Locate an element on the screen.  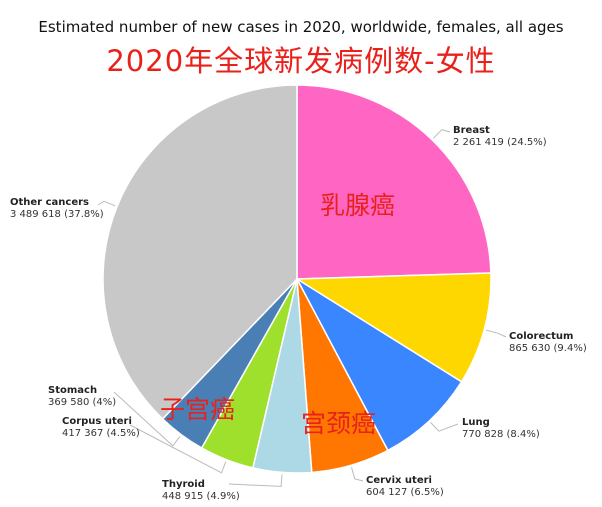
slice-label-value: 448 915 (4.9%) is located at coordinates (201, 496).